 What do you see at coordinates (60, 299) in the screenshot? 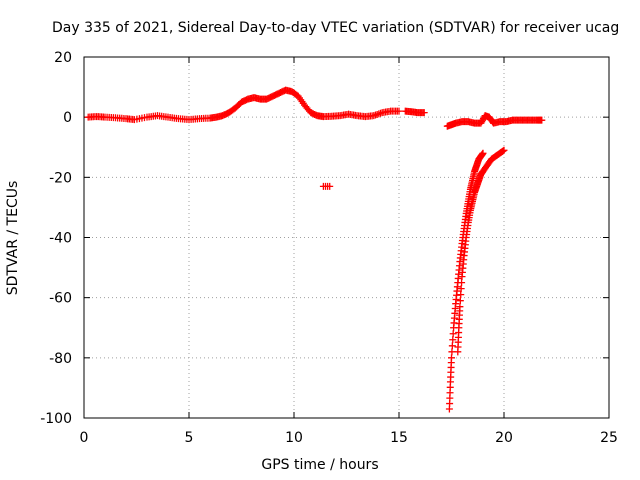
I see `y-tick-label: -60` at bounding box center [60, 299].